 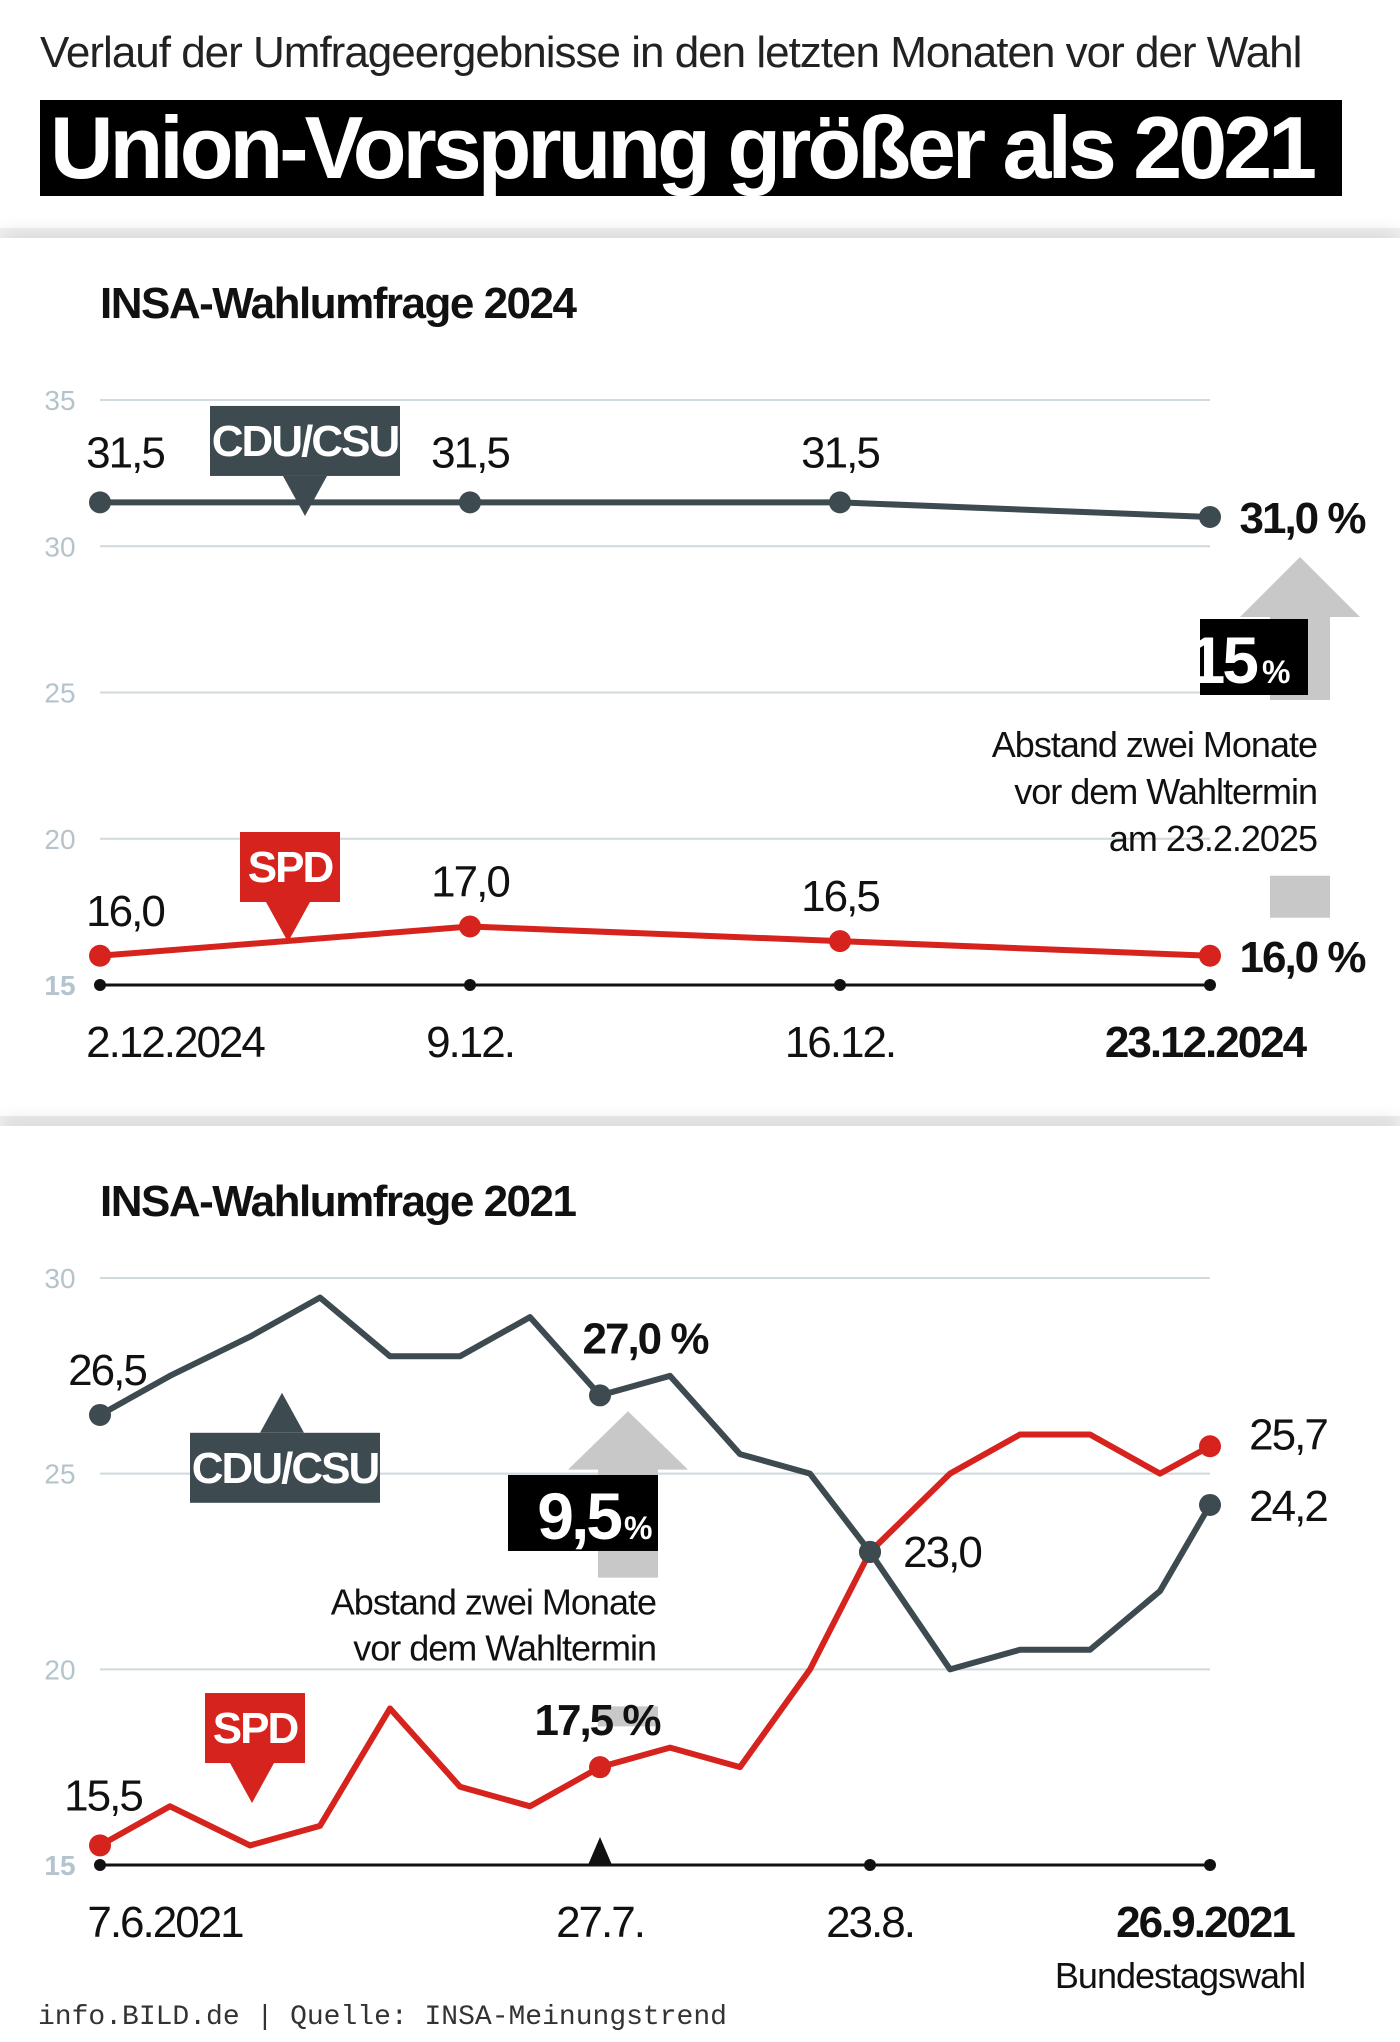 I want to click on value-label-cdu-csu-27.7.2021: 27,0 %, so click(x=646, y=1338).